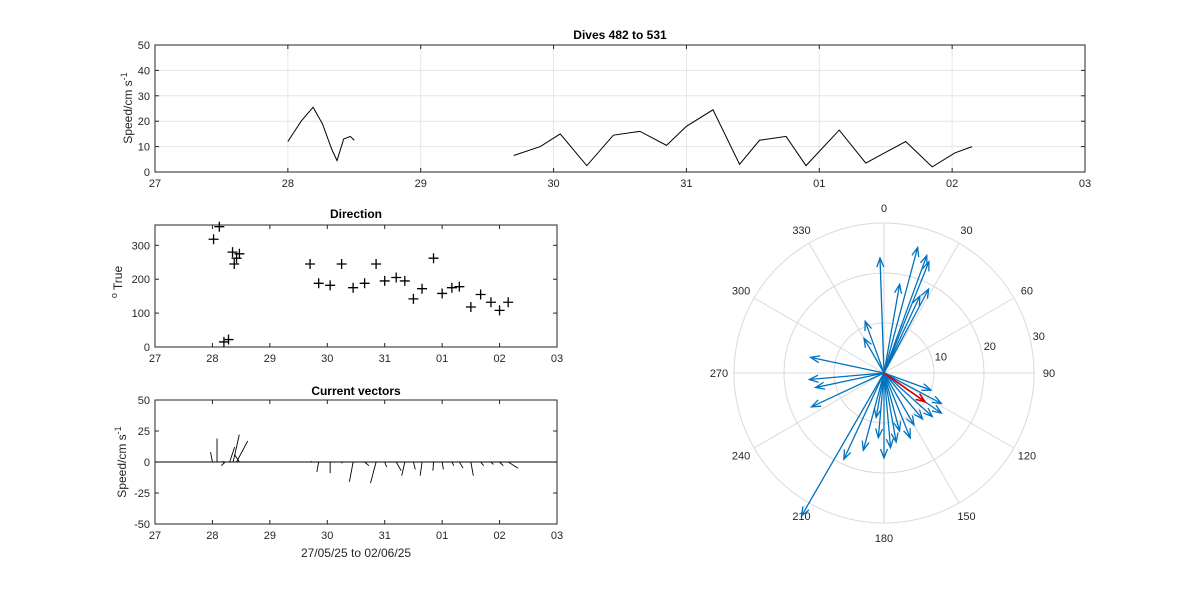 This screenshot has width=1200, height=589. Describe the element at coordinates (741, 457) in the screenshot. I see `compass-angle-label: 240` at that location.